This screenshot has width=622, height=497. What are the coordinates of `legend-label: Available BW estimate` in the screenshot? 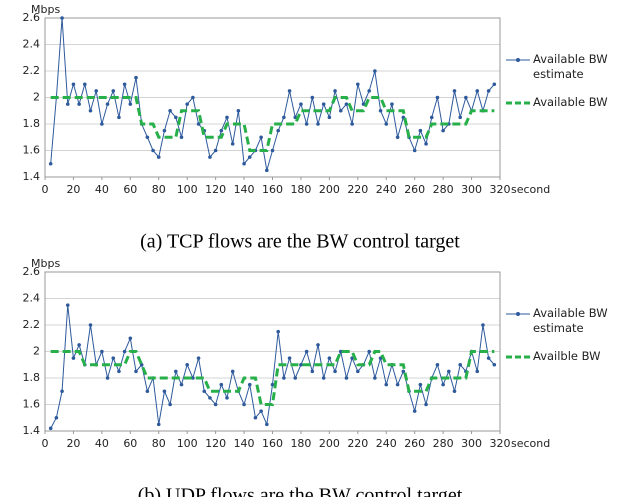 It's located at (570, 66).